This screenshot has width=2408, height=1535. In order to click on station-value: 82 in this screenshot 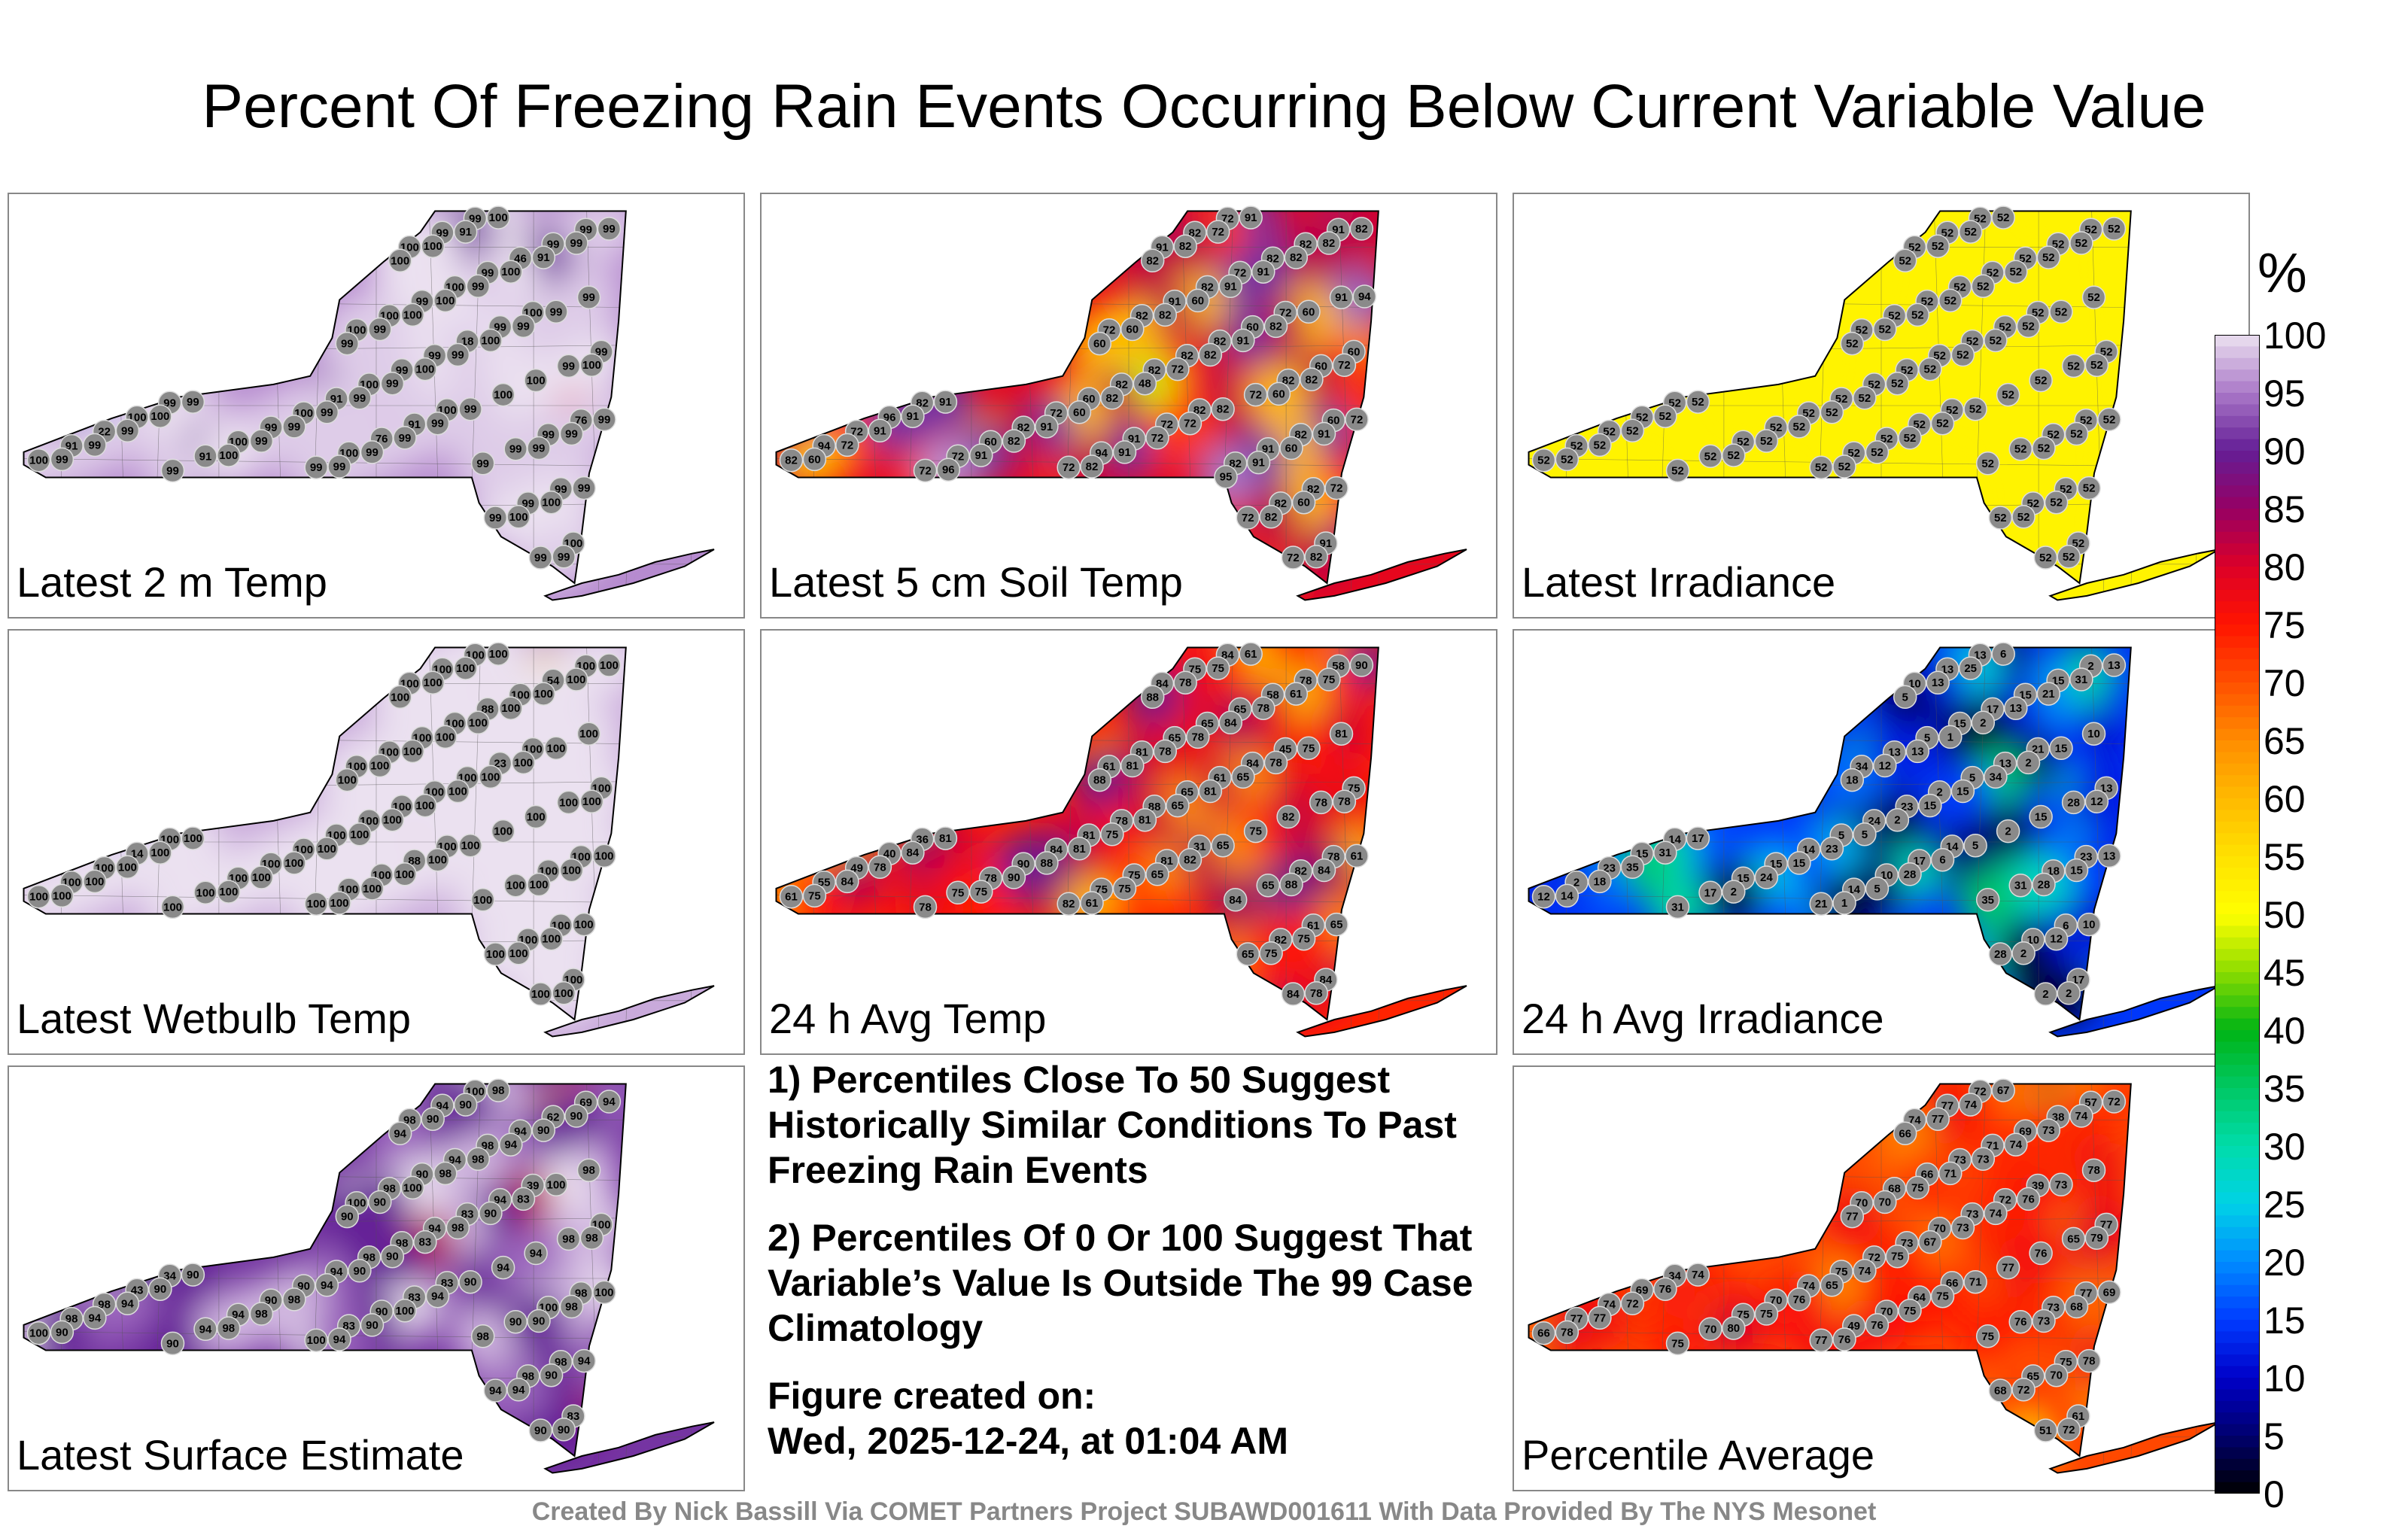, I will do `click(1316, 557)`.